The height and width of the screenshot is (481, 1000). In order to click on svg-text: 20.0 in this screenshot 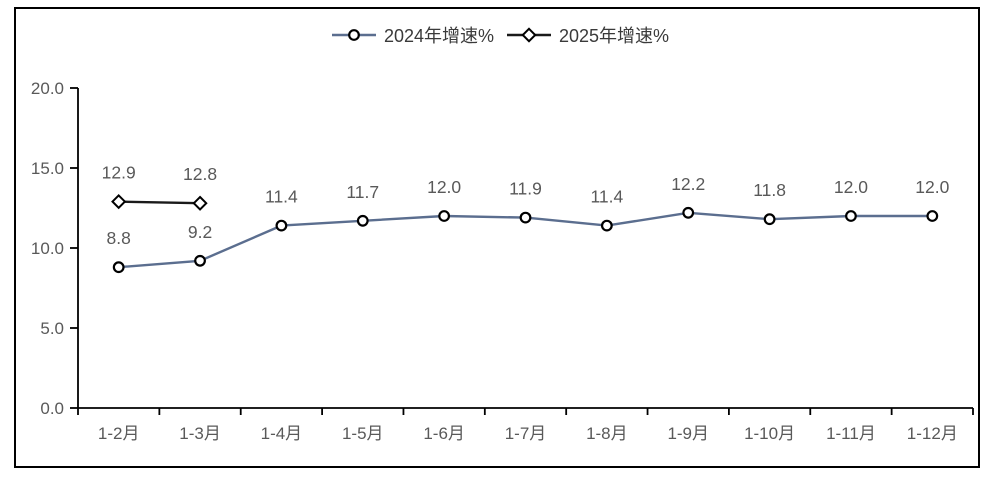, I will do `click(47, 88)`.